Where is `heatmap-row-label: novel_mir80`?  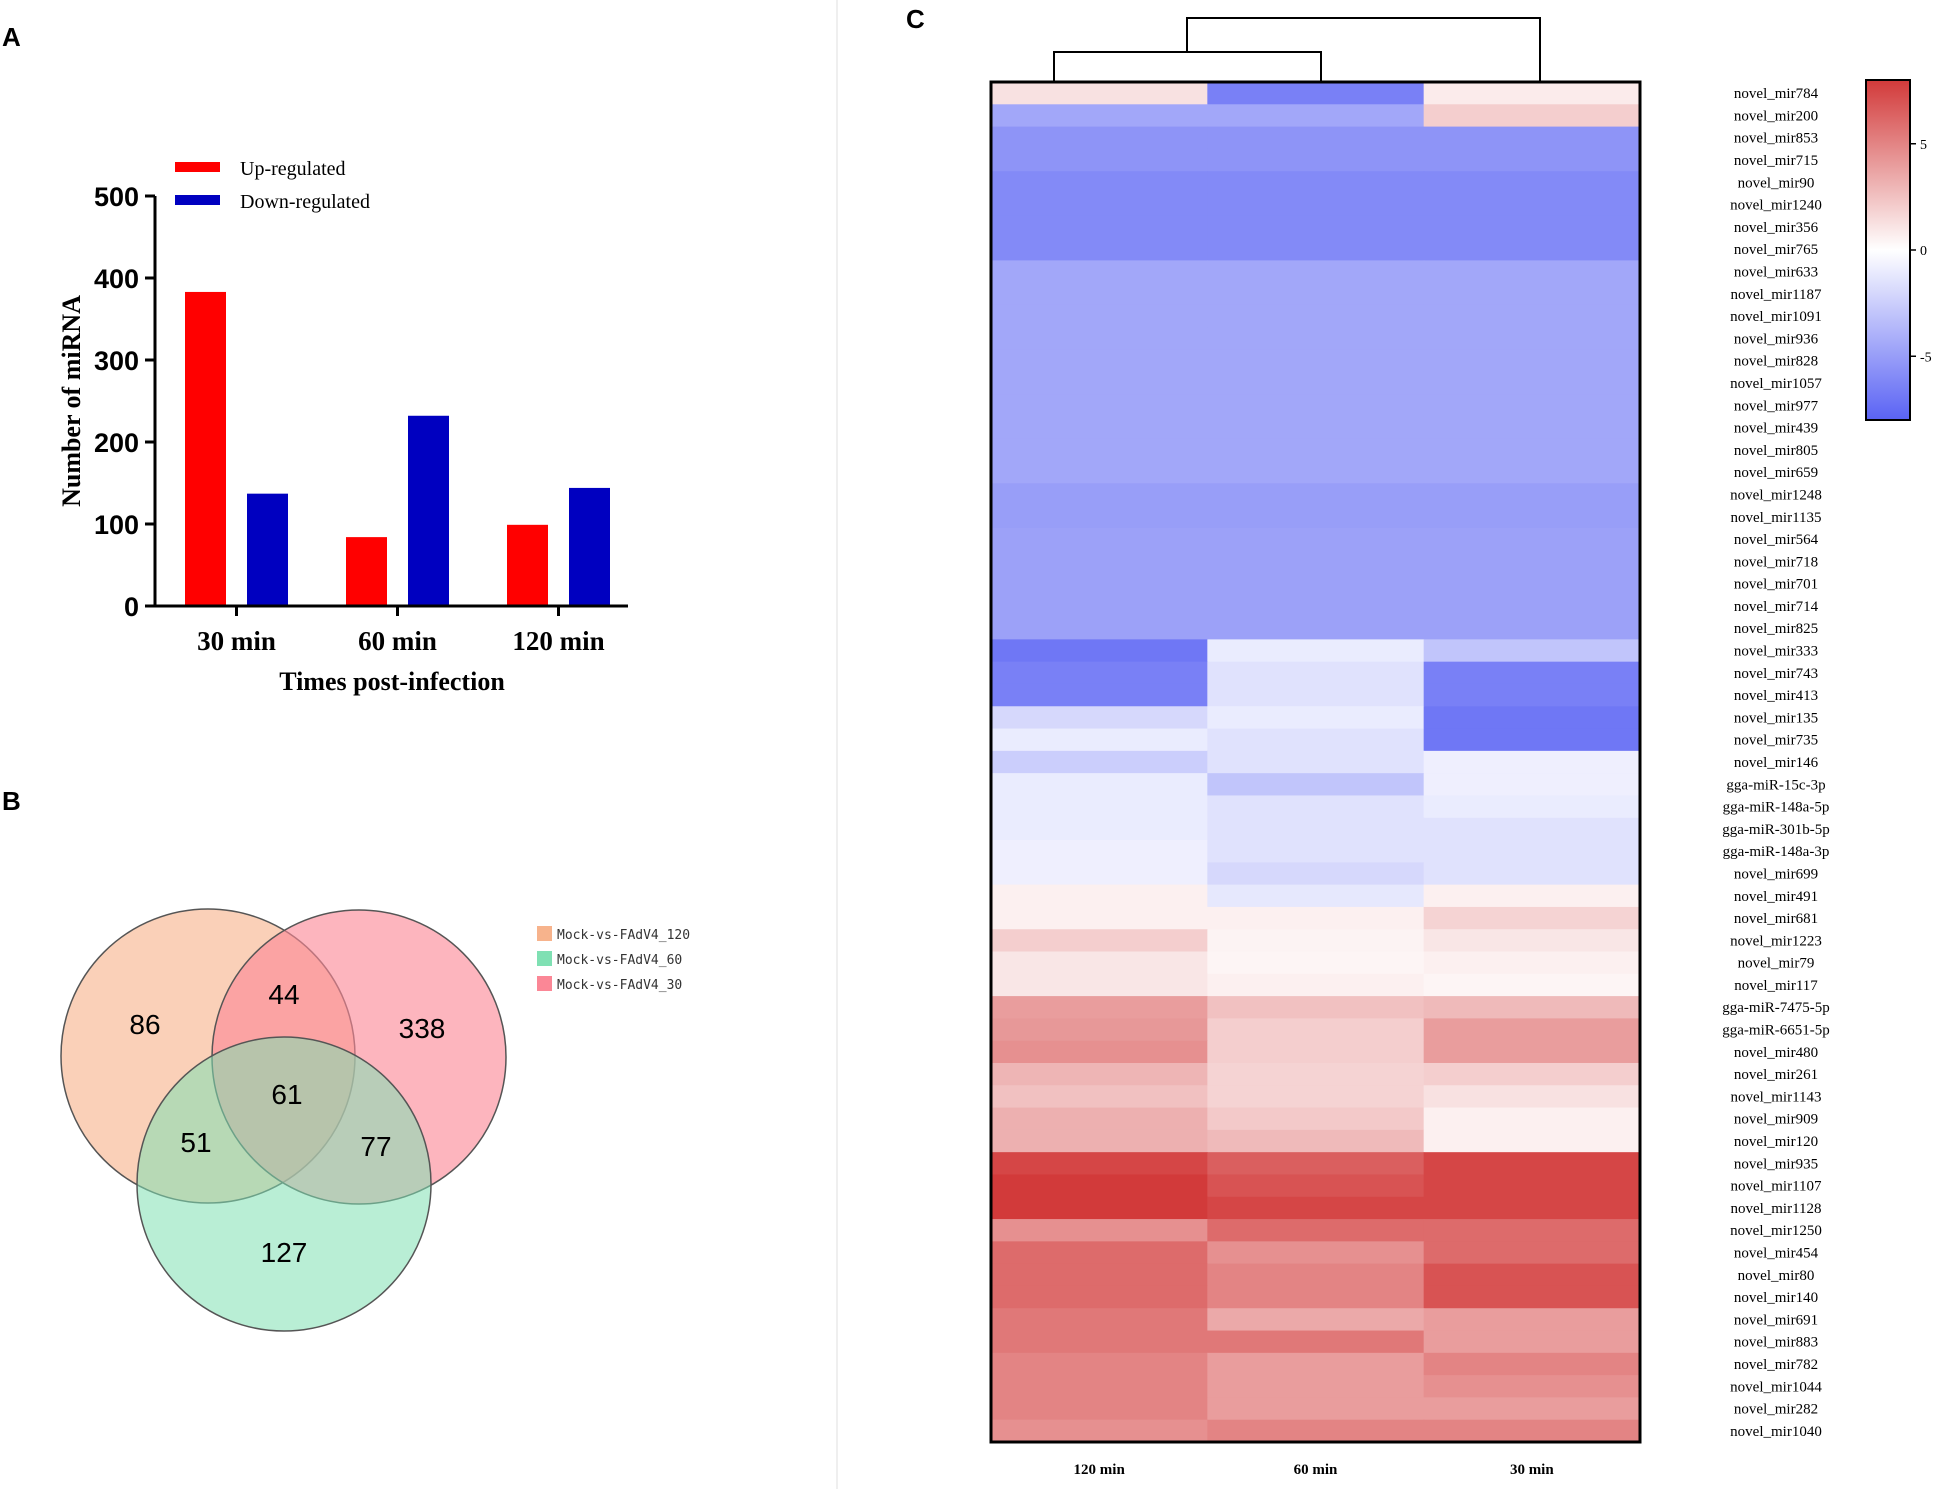 heatmap-row-label: novel_mir80 is located at coordinates (1776, 1276).